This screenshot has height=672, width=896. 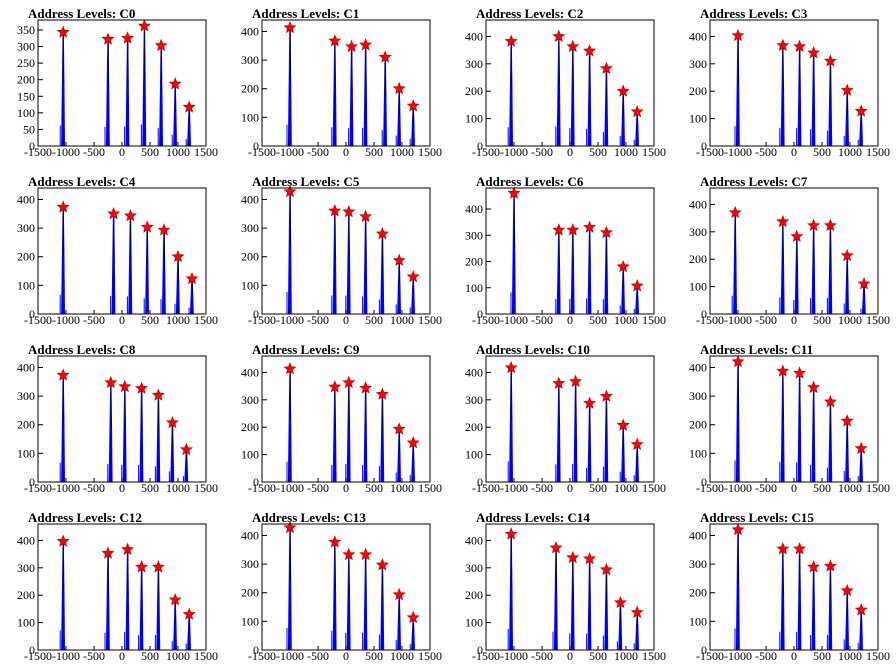 I want to click on chart-title: Address Levels: C0, so click(x=82, y=13).